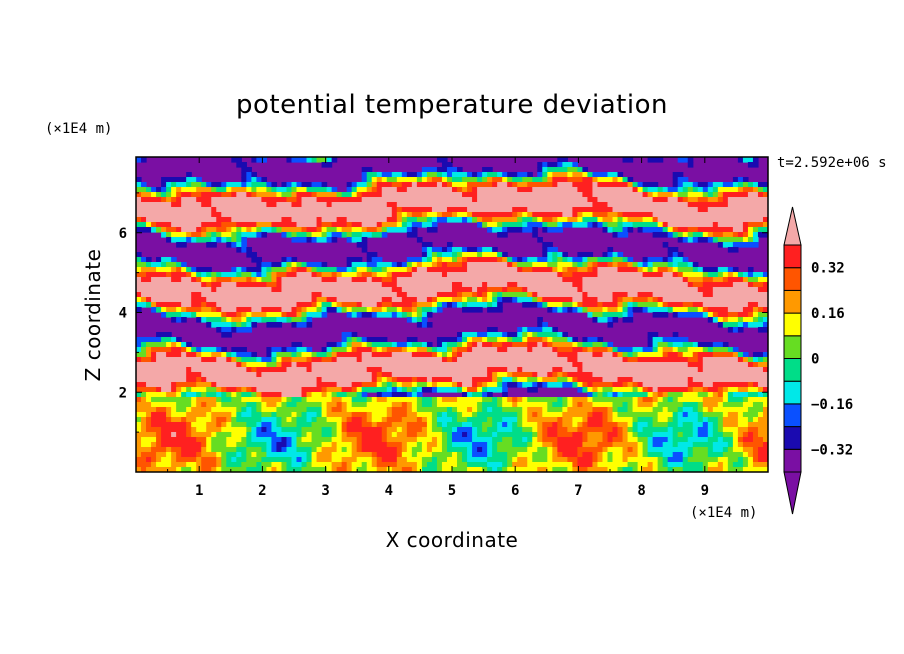 This screenshot has height=654, width=904. What do you see at coordinates (515, 491) in the screenshot?
I see `x-tick-label: 6` at bounding box center [515, 491].